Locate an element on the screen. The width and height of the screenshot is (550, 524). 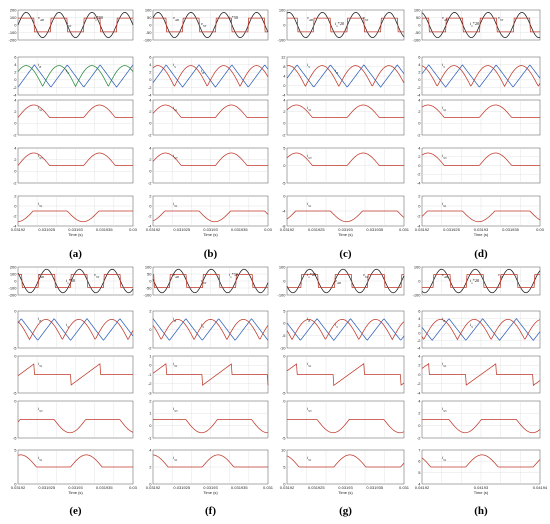
subplot-6-1: 100 50 0 -50 -100 vAB vST ix*50 is located at coordinates (206, 280).